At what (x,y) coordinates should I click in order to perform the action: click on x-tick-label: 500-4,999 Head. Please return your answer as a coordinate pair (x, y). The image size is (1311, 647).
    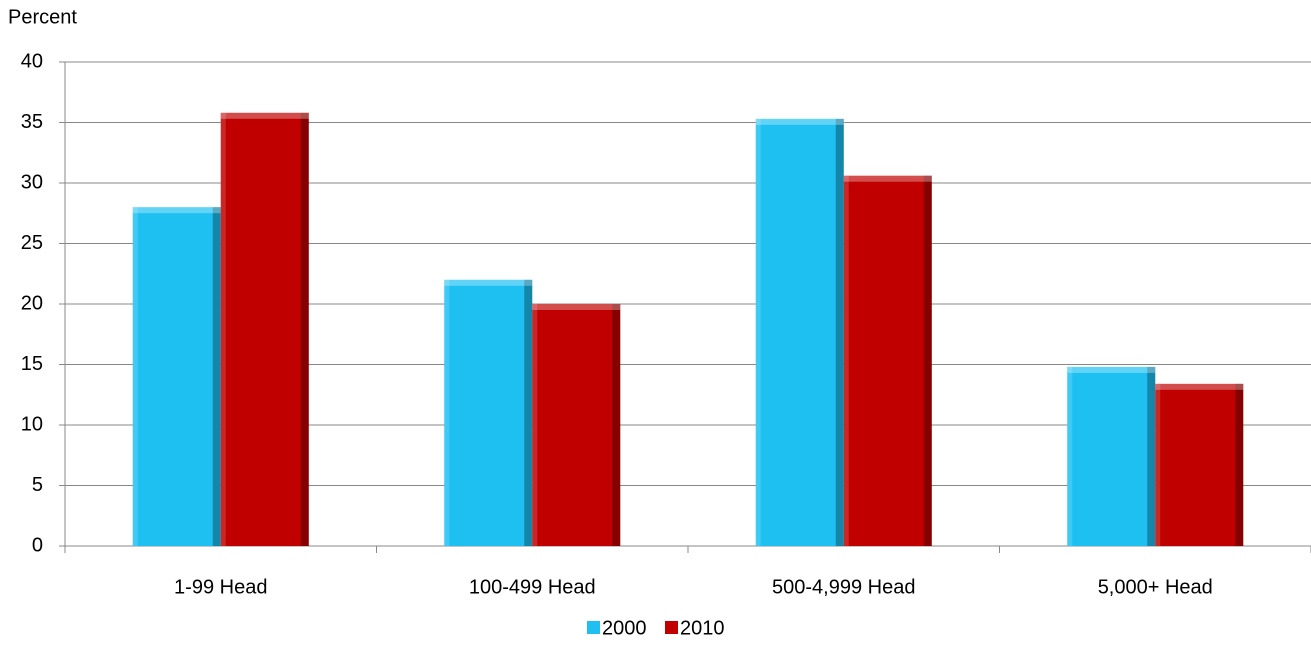
    Looking at the image, I should click on (843, 587).